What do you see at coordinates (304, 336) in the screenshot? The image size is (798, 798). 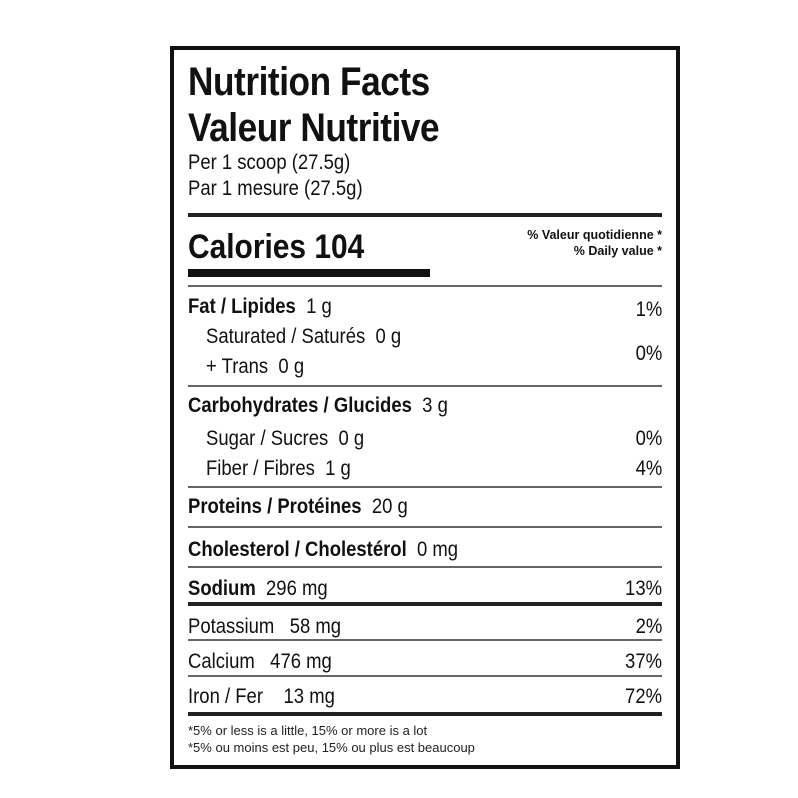 I see `row-saturated: Saturated / Saturés 0 g` at bounding box center [304, 336].